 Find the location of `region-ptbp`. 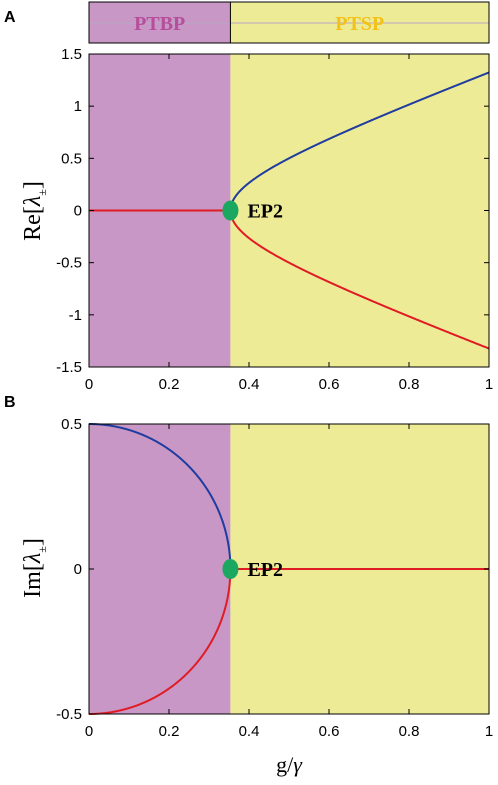

region-ptbp is located at coordinates (160, 569).